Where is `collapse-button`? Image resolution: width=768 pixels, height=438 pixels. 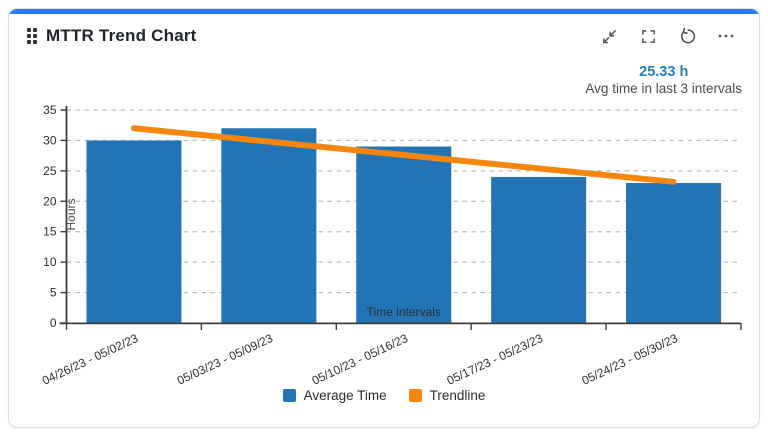 collapse-button is located at coordinates (609, 36).